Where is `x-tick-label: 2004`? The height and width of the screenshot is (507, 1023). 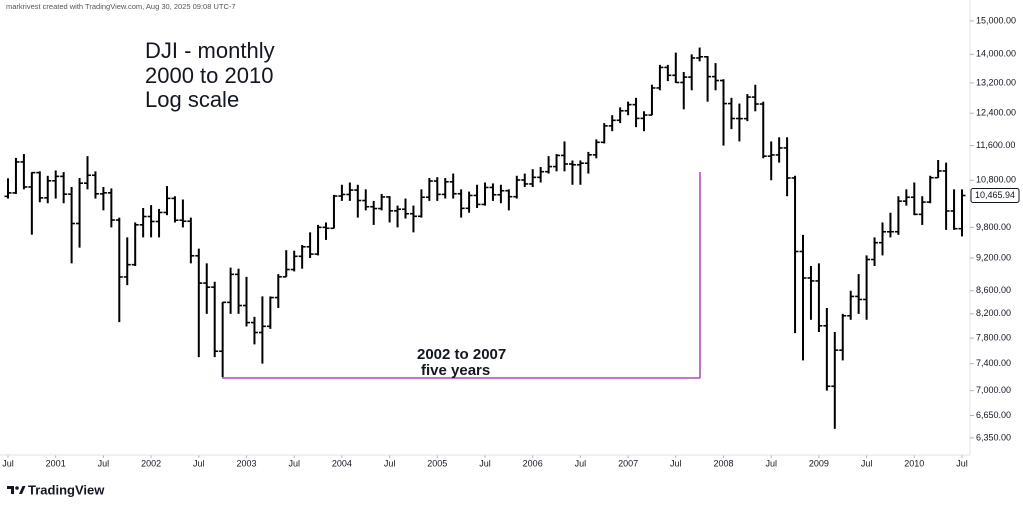 x-tick-label: 2004 is located at coordinates (342, 463).